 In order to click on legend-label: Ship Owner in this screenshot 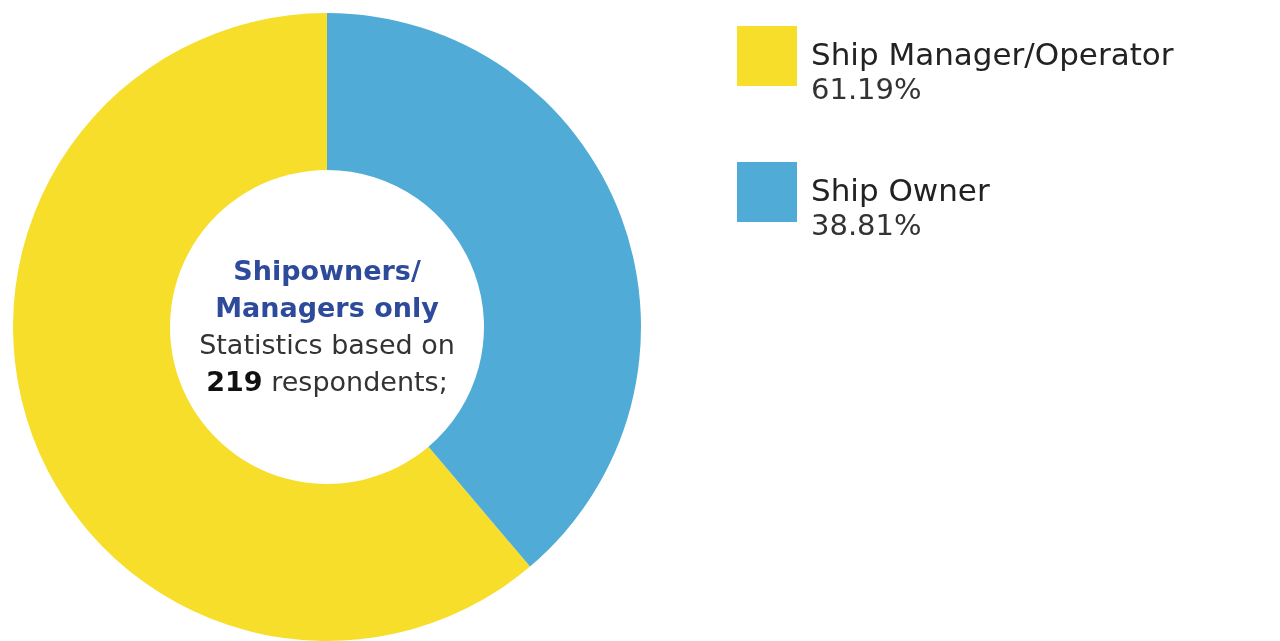, I will do `click(900, 189)`.